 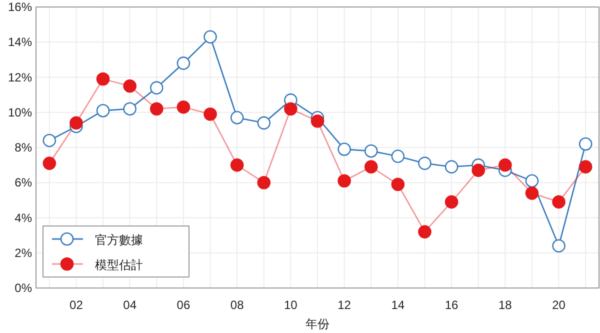 What do you see at coordinates (119, 240) in the screenshot?
I see `legend-label: 官方數據` at bounding box center [119, 240].